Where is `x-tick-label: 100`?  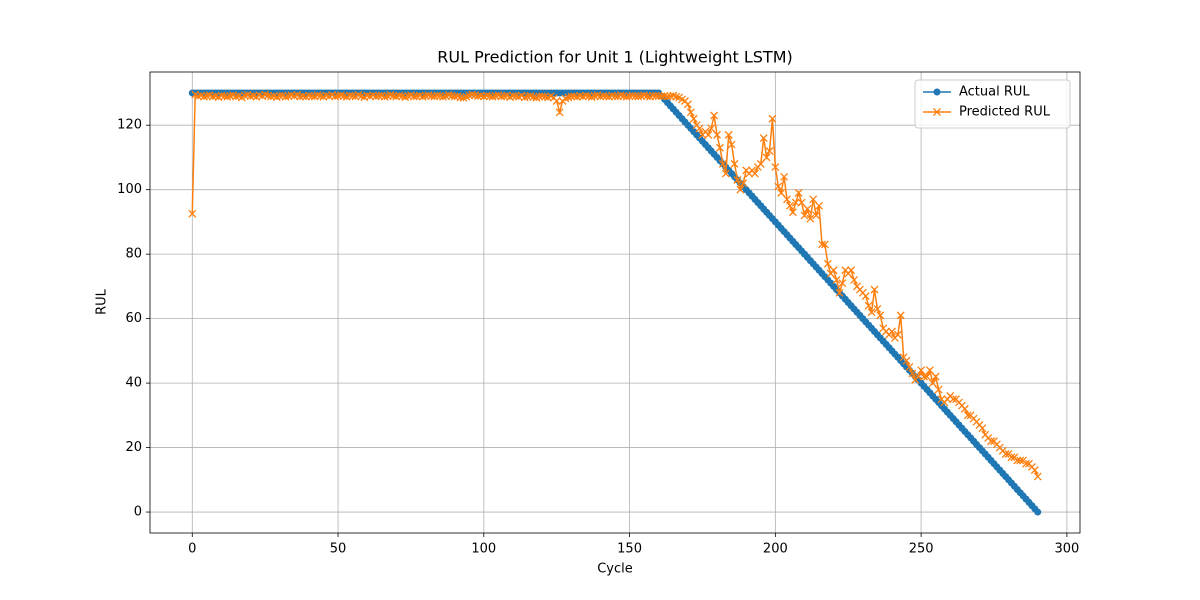
x-tick-label: 100 is located at coordinates (483, 549).